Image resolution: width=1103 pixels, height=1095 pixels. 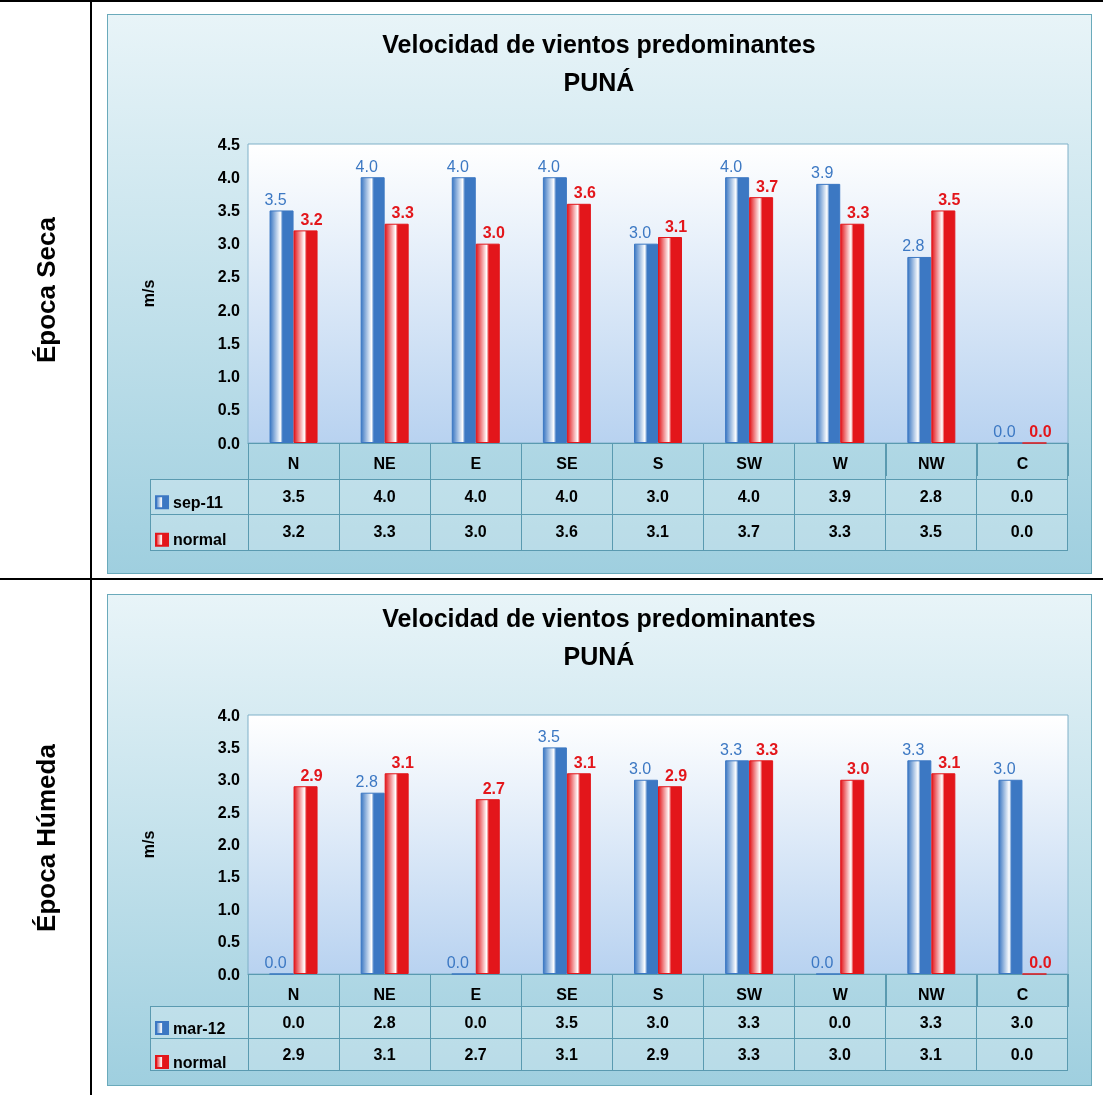 What do you see at coordinates (46, 290) in the screenshot?
I see `text: Época Seca` at bounding box center [46, 290].